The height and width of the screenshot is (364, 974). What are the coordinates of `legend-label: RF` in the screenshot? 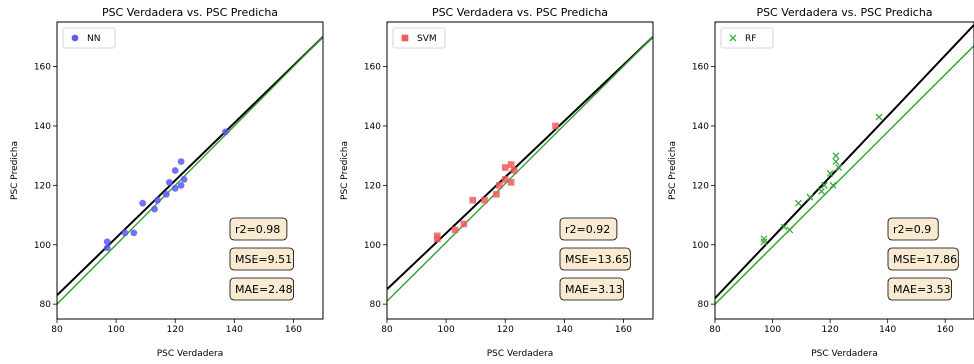 It's located at (750, 39).